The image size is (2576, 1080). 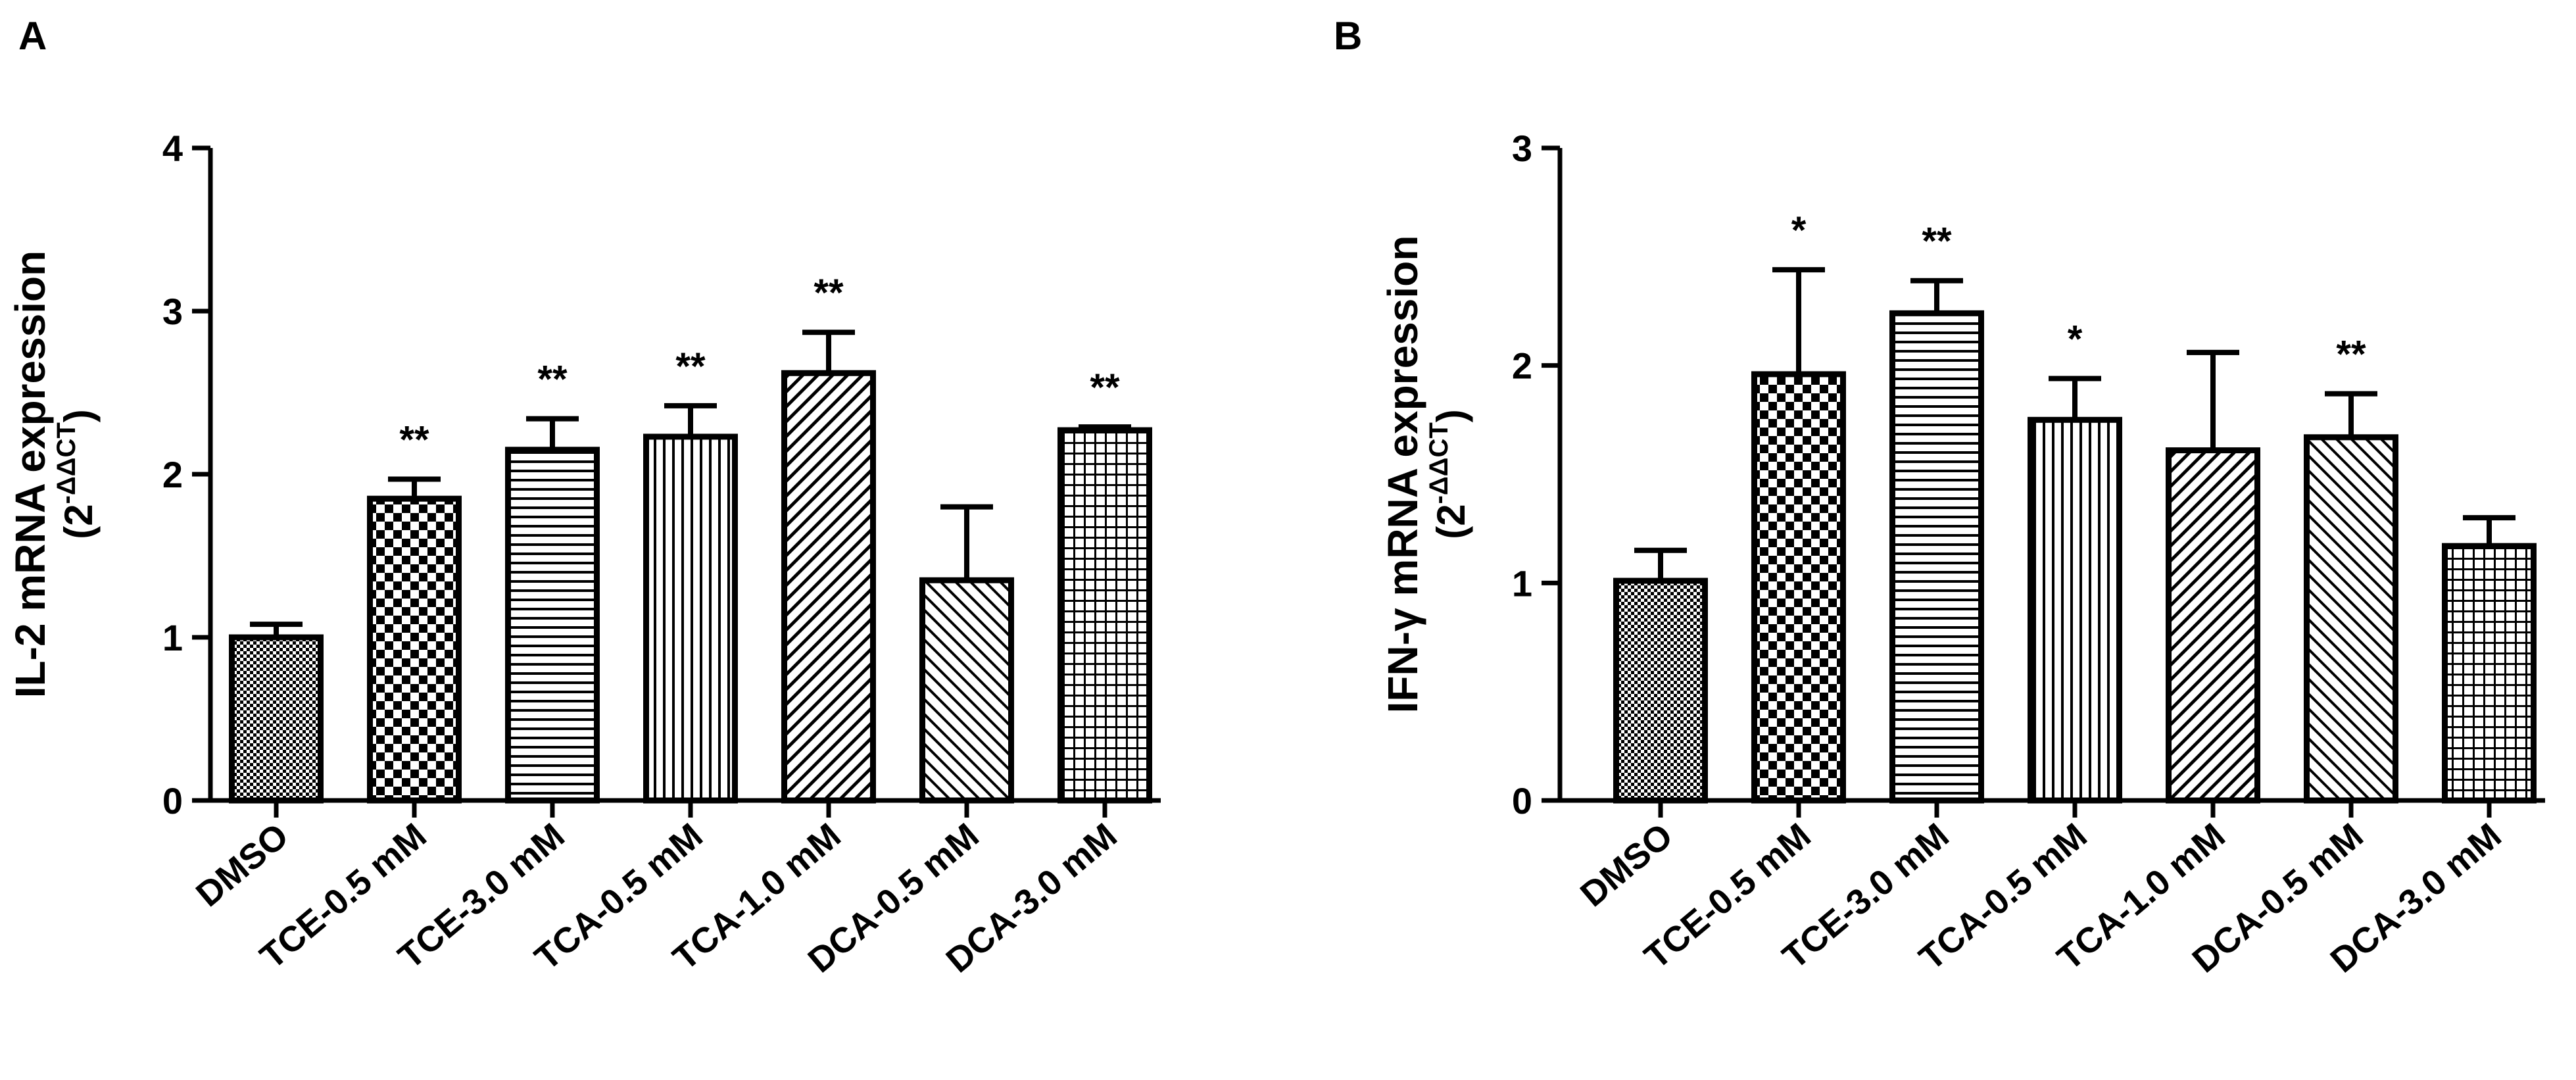 I want to click on y-axis-title: IFN-γ mRNA expression, so click(x=1402, y=474).